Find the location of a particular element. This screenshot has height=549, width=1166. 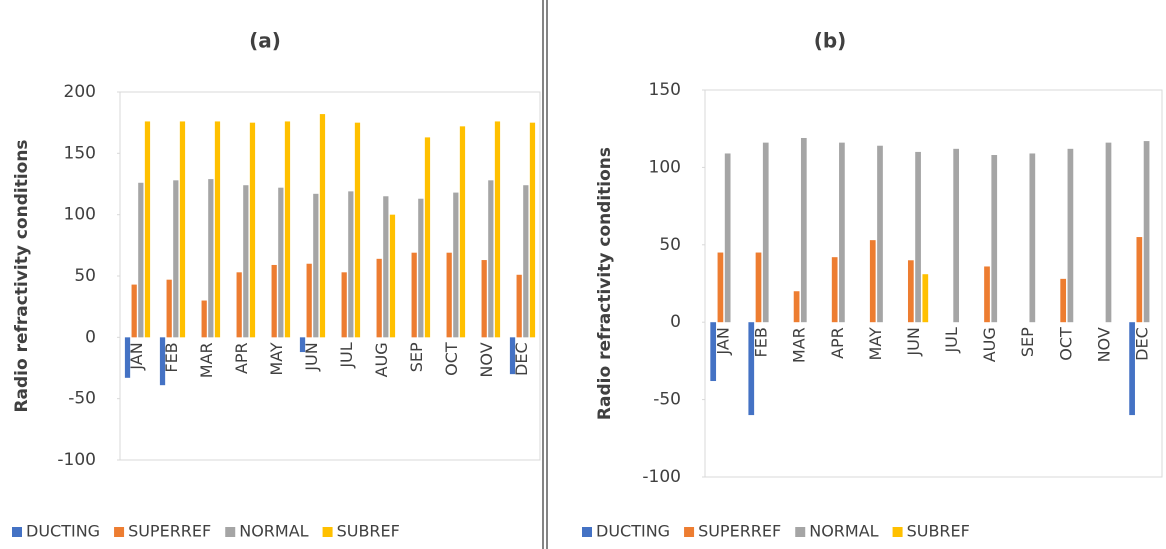

y-tick-label: 200 is located at coordinates (80, 92).